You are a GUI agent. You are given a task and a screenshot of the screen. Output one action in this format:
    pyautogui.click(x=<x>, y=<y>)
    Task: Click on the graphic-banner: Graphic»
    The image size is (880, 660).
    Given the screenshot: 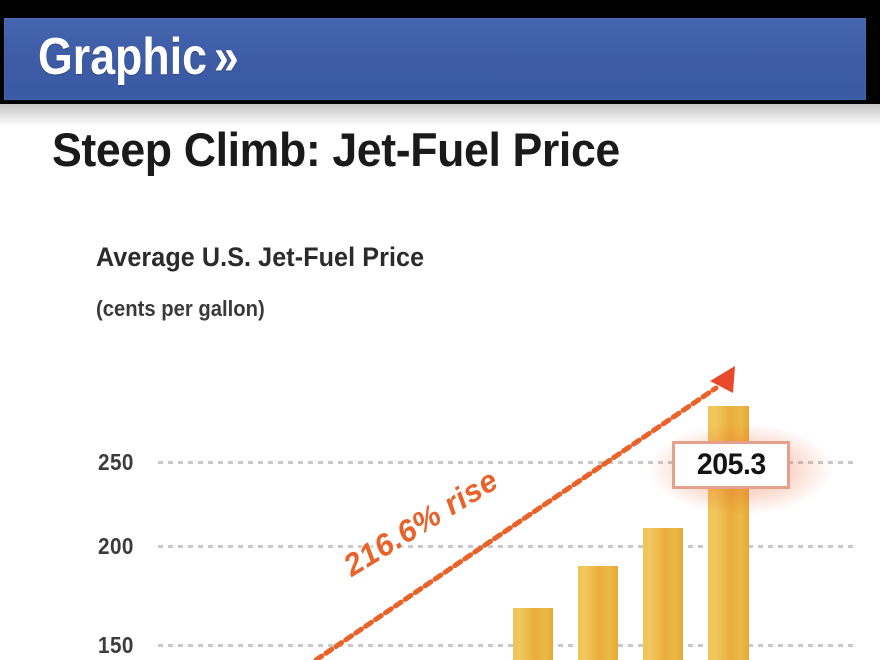 What is the action you would take?
    pyautogui.click(x=435, y=59)
    